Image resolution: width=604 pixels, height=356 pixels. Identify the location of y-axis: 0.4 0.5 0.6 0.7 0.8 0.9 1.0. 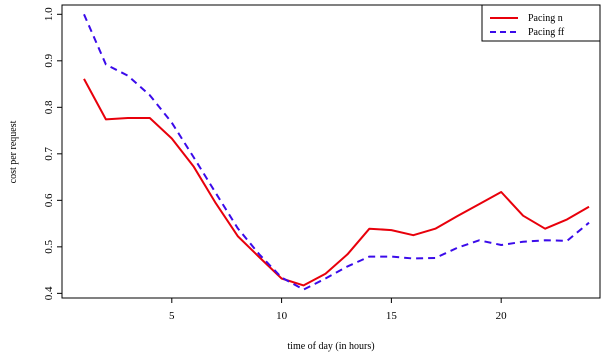
(52, 153).